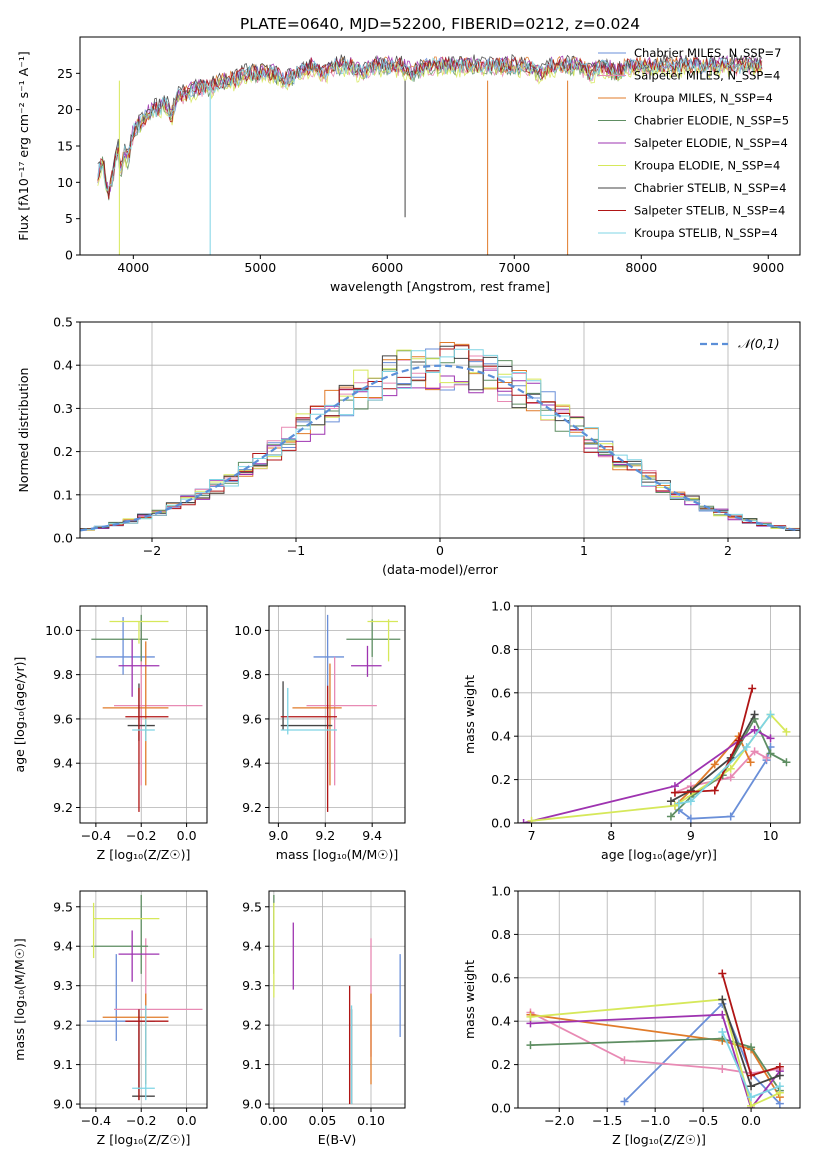 The width and height of the screenshot is (819, 1170). Describe the element at coordinates (440, 550) in the screenshot. I see `x-tick-label: 0` at that location.